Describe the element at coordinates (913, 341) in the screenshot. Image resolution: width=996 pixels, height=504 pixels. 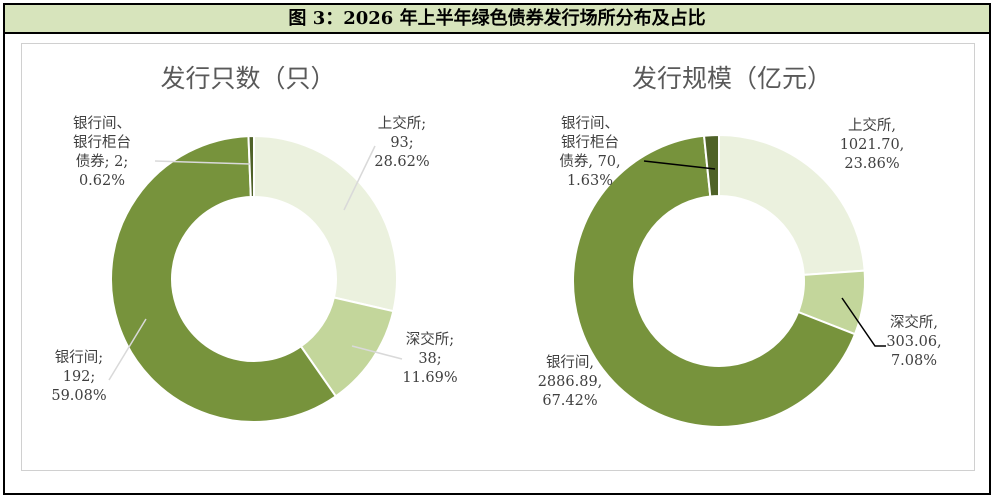
I see `data-label: 深交所, 303.06, 7.08%` at that location.